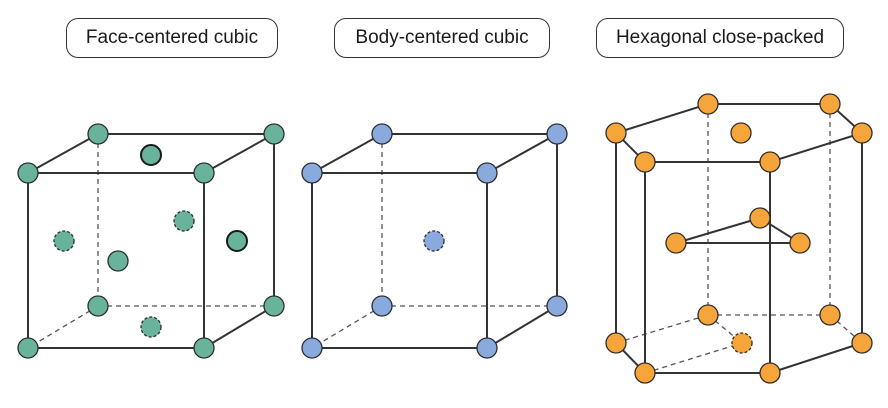  I want to click on fcc-atom-top-face, so click(151, 155).